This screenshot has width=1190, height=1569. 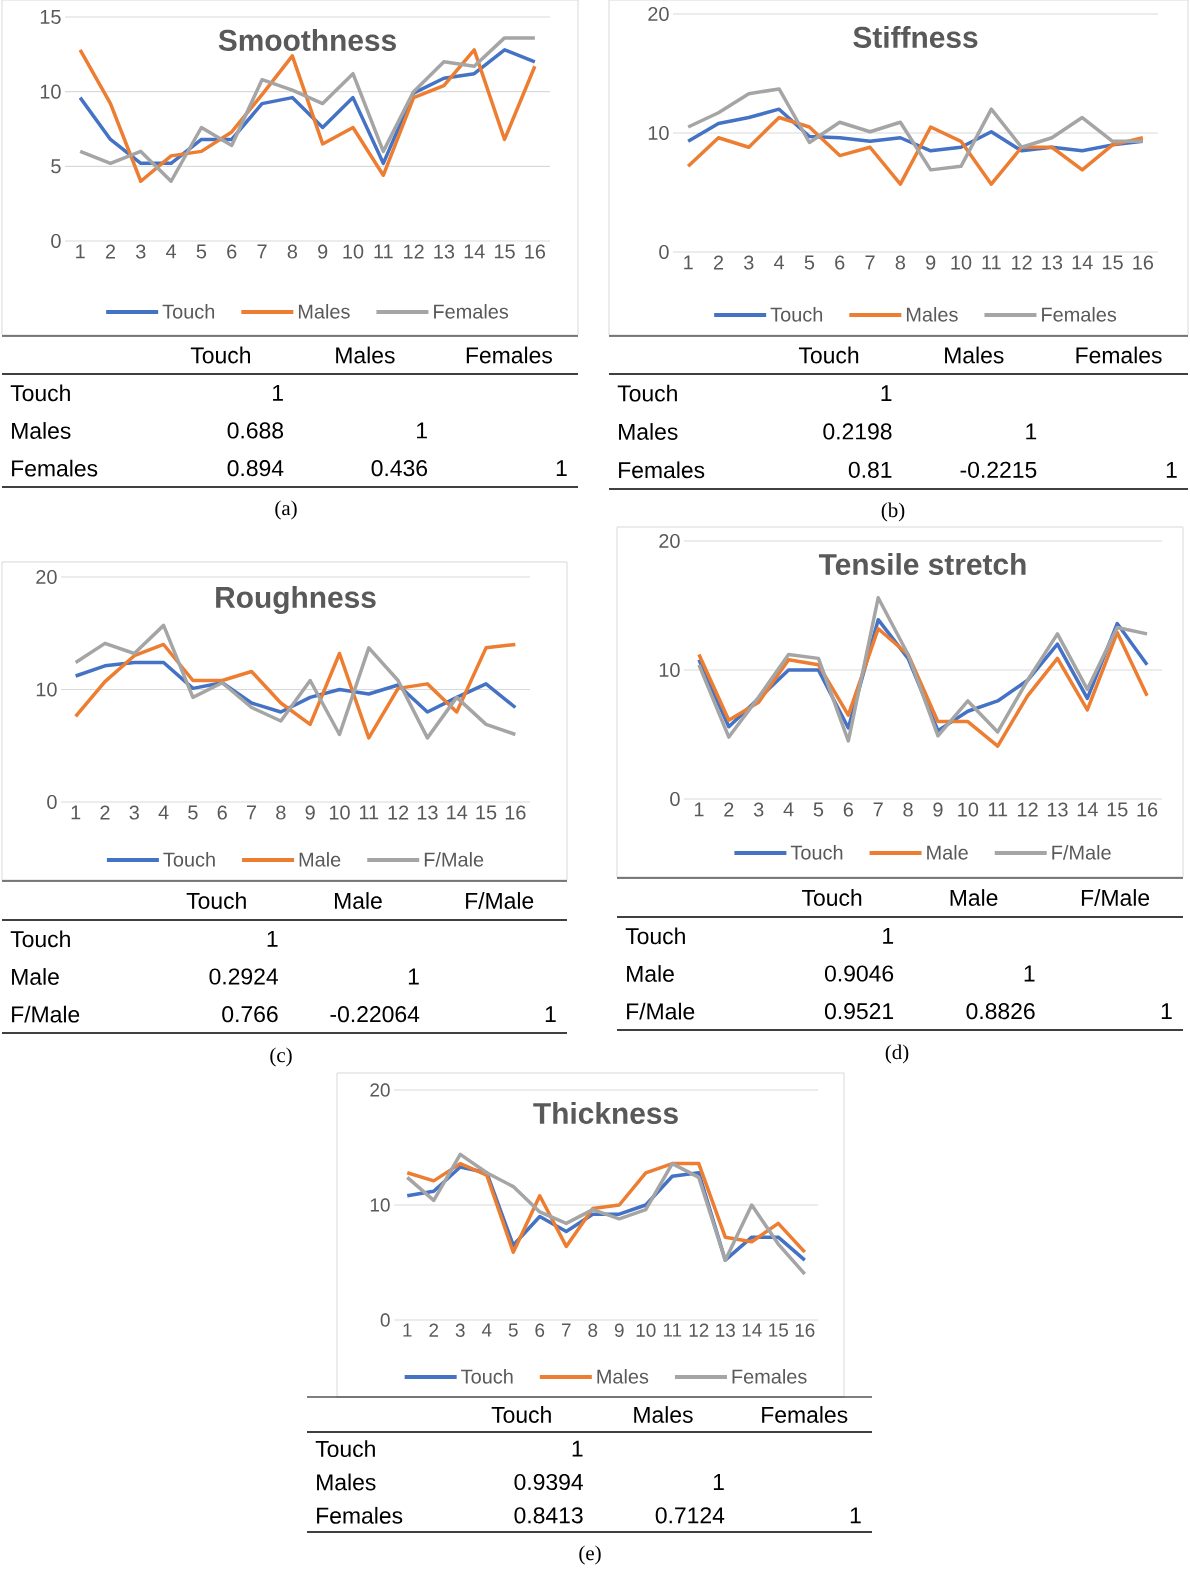 What do you see at coordinates (857, 431) in the screenshot?
I see `text: 0.2198` at bounding box center [857, 431].